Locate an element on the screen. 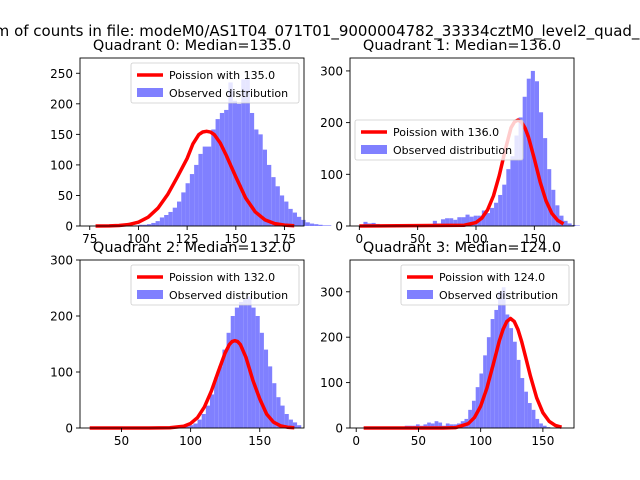 The image size is (640, 480). quadrant-0-ytick-label: 250 is located at coordinates (61, 74).